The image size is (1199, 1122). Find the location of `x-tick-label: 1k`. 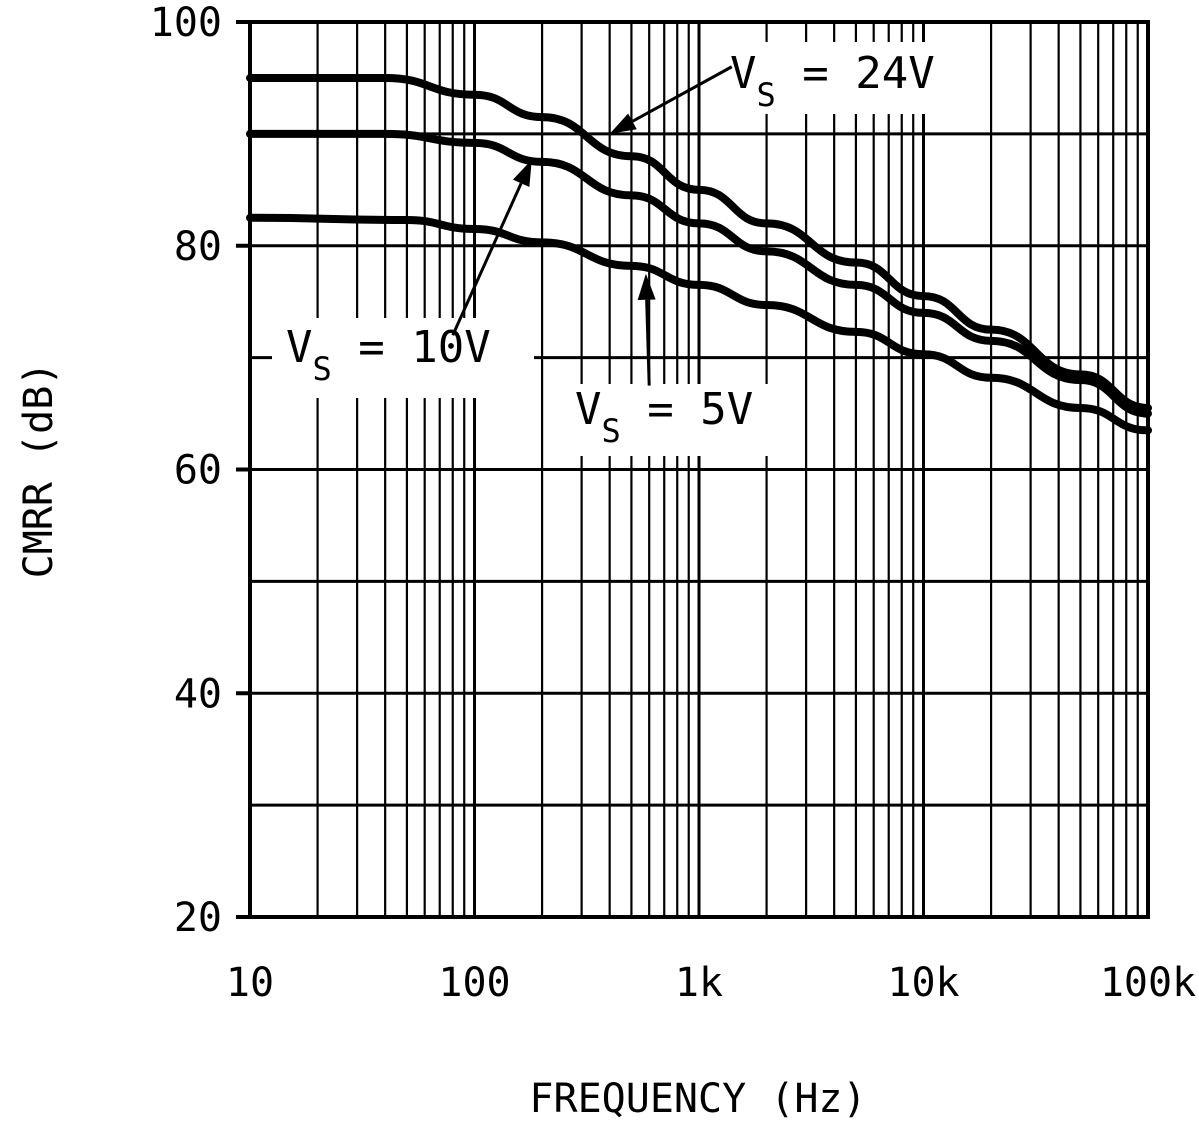

x-tick-label: 1k is located at coordinates (699, 983).